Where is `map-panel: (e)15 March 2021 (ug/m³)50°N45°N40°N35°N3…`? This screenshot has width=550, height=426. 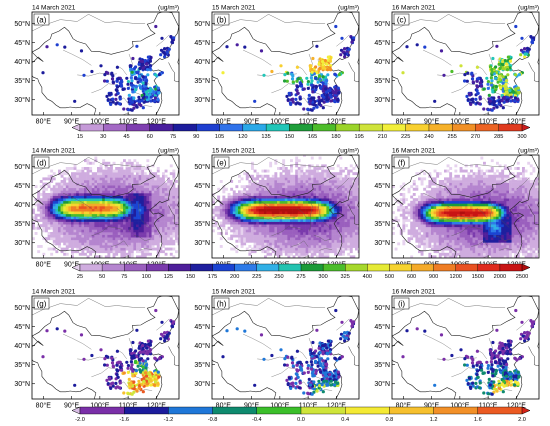 map-panel: (e)15 March 2021 (ug/m³)50°N45°N40°N35°N3… is located at coordinates (277, 208).